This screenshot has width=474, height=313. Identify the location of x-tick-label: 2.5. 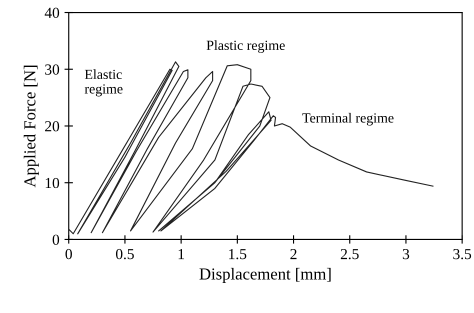
(349, 254).